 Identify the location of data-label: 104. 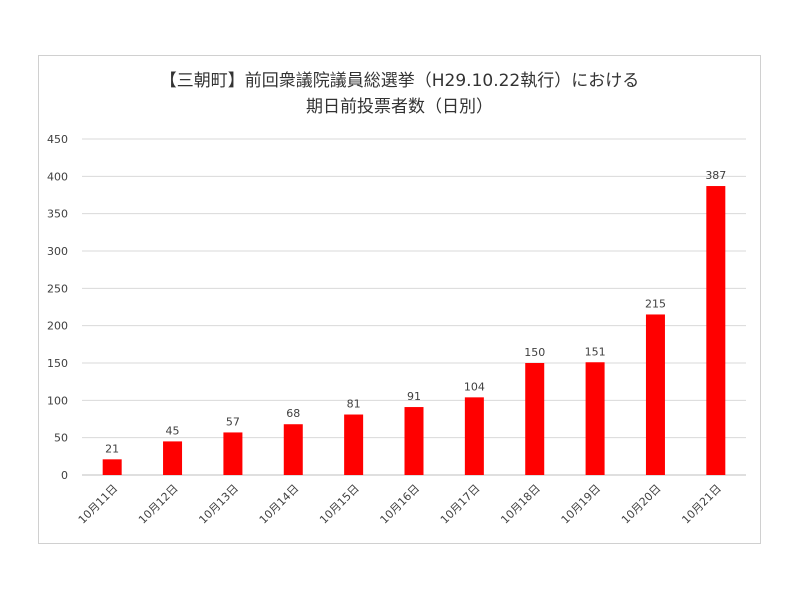
(474, 386).